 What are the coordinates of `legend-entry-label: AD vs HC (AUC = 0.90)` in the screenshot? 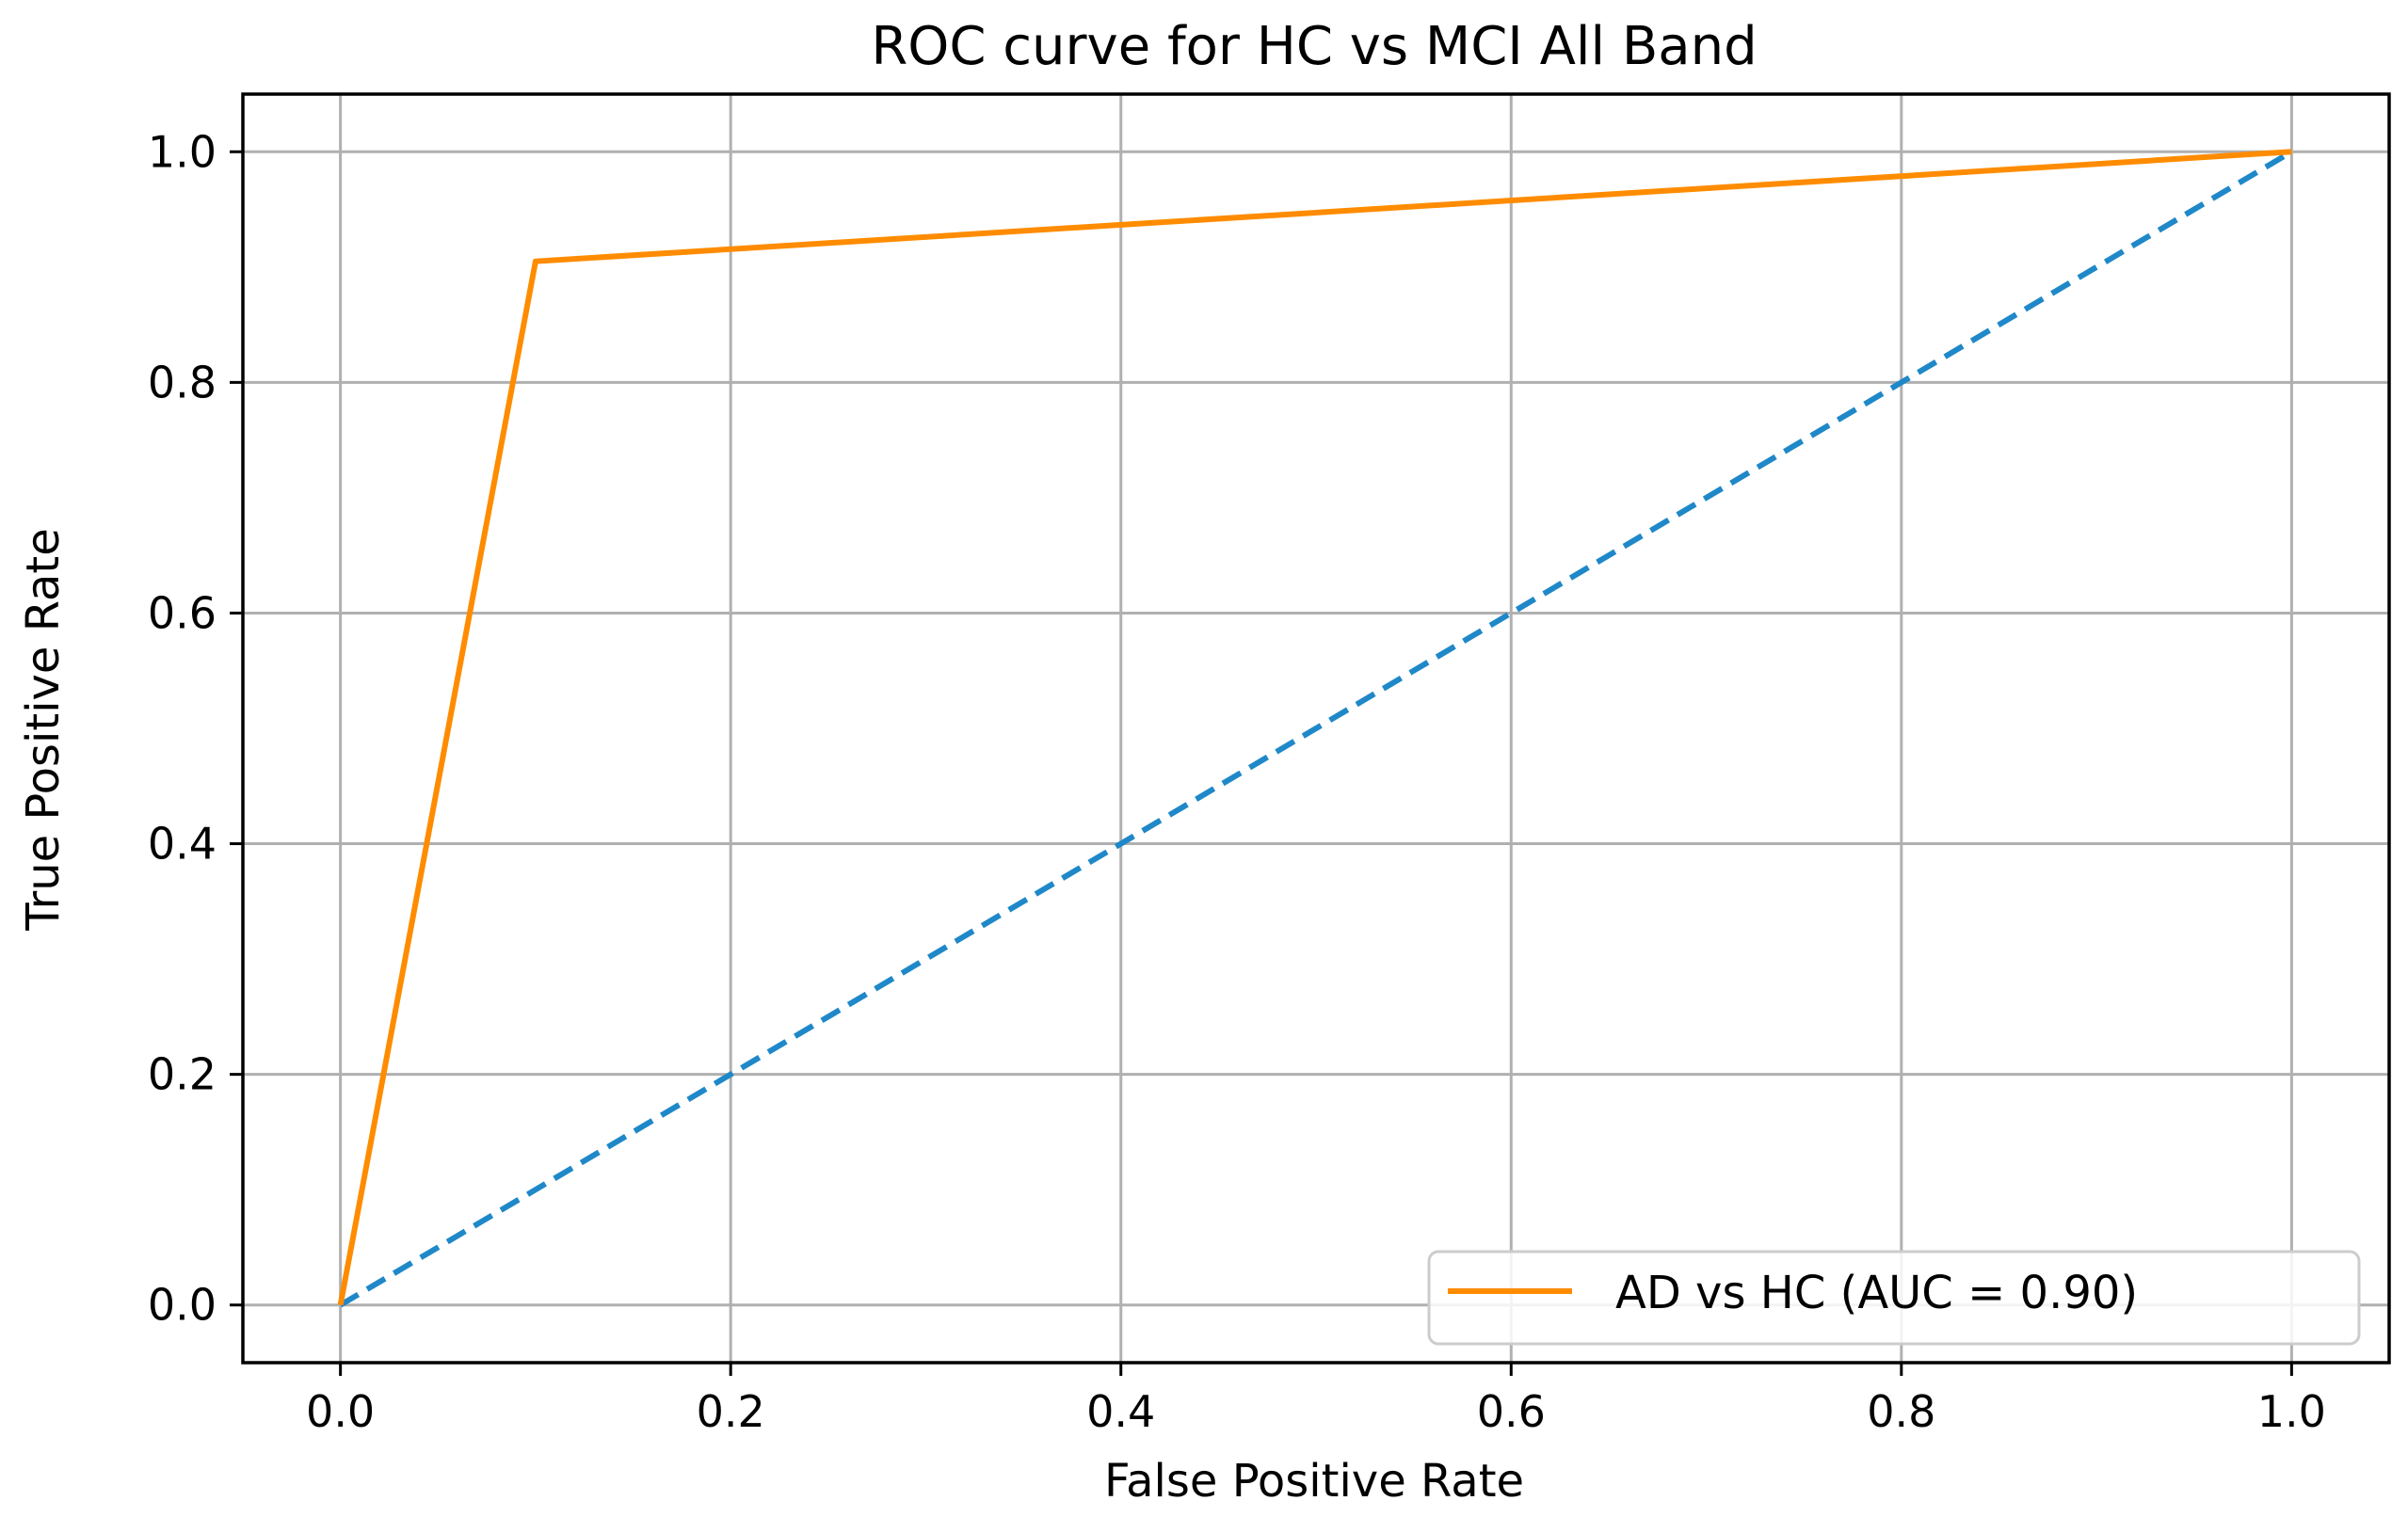 It's located at (1876, 1293).